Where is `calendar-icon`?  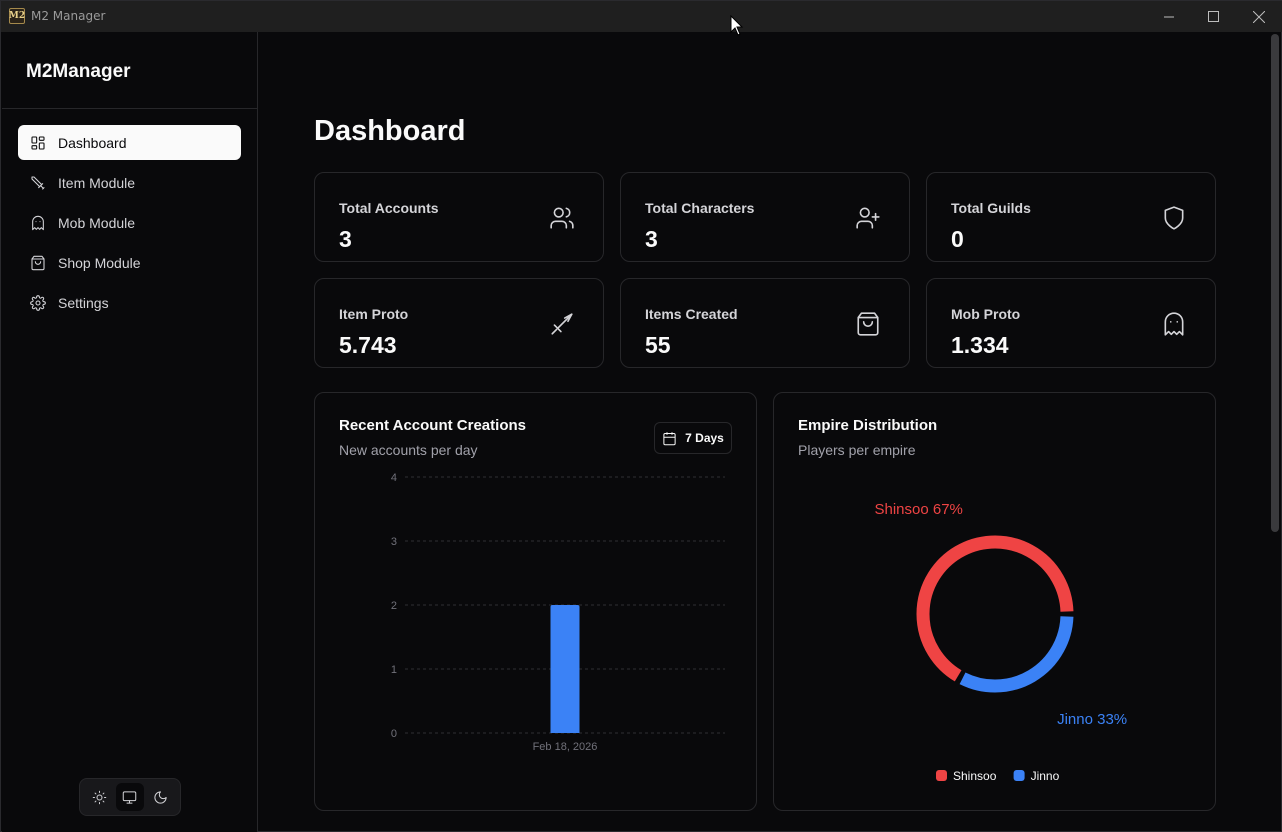
calendar-icon is located at coordinates (669, 438).